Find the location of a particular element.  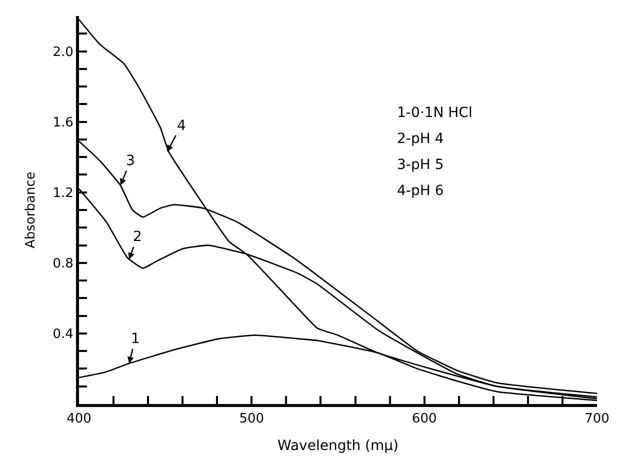

y-tick-label: 1.6 is located at coordinates (63, 122).